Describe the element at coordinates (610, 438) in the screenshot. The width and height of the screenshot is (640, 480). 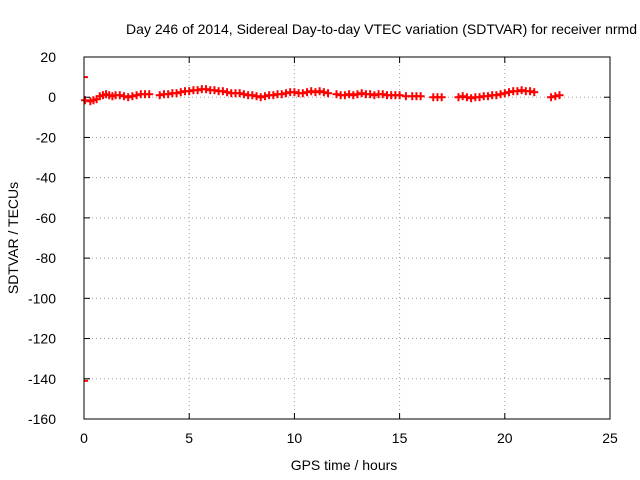
I see `x-tick-label: 25` at that location.